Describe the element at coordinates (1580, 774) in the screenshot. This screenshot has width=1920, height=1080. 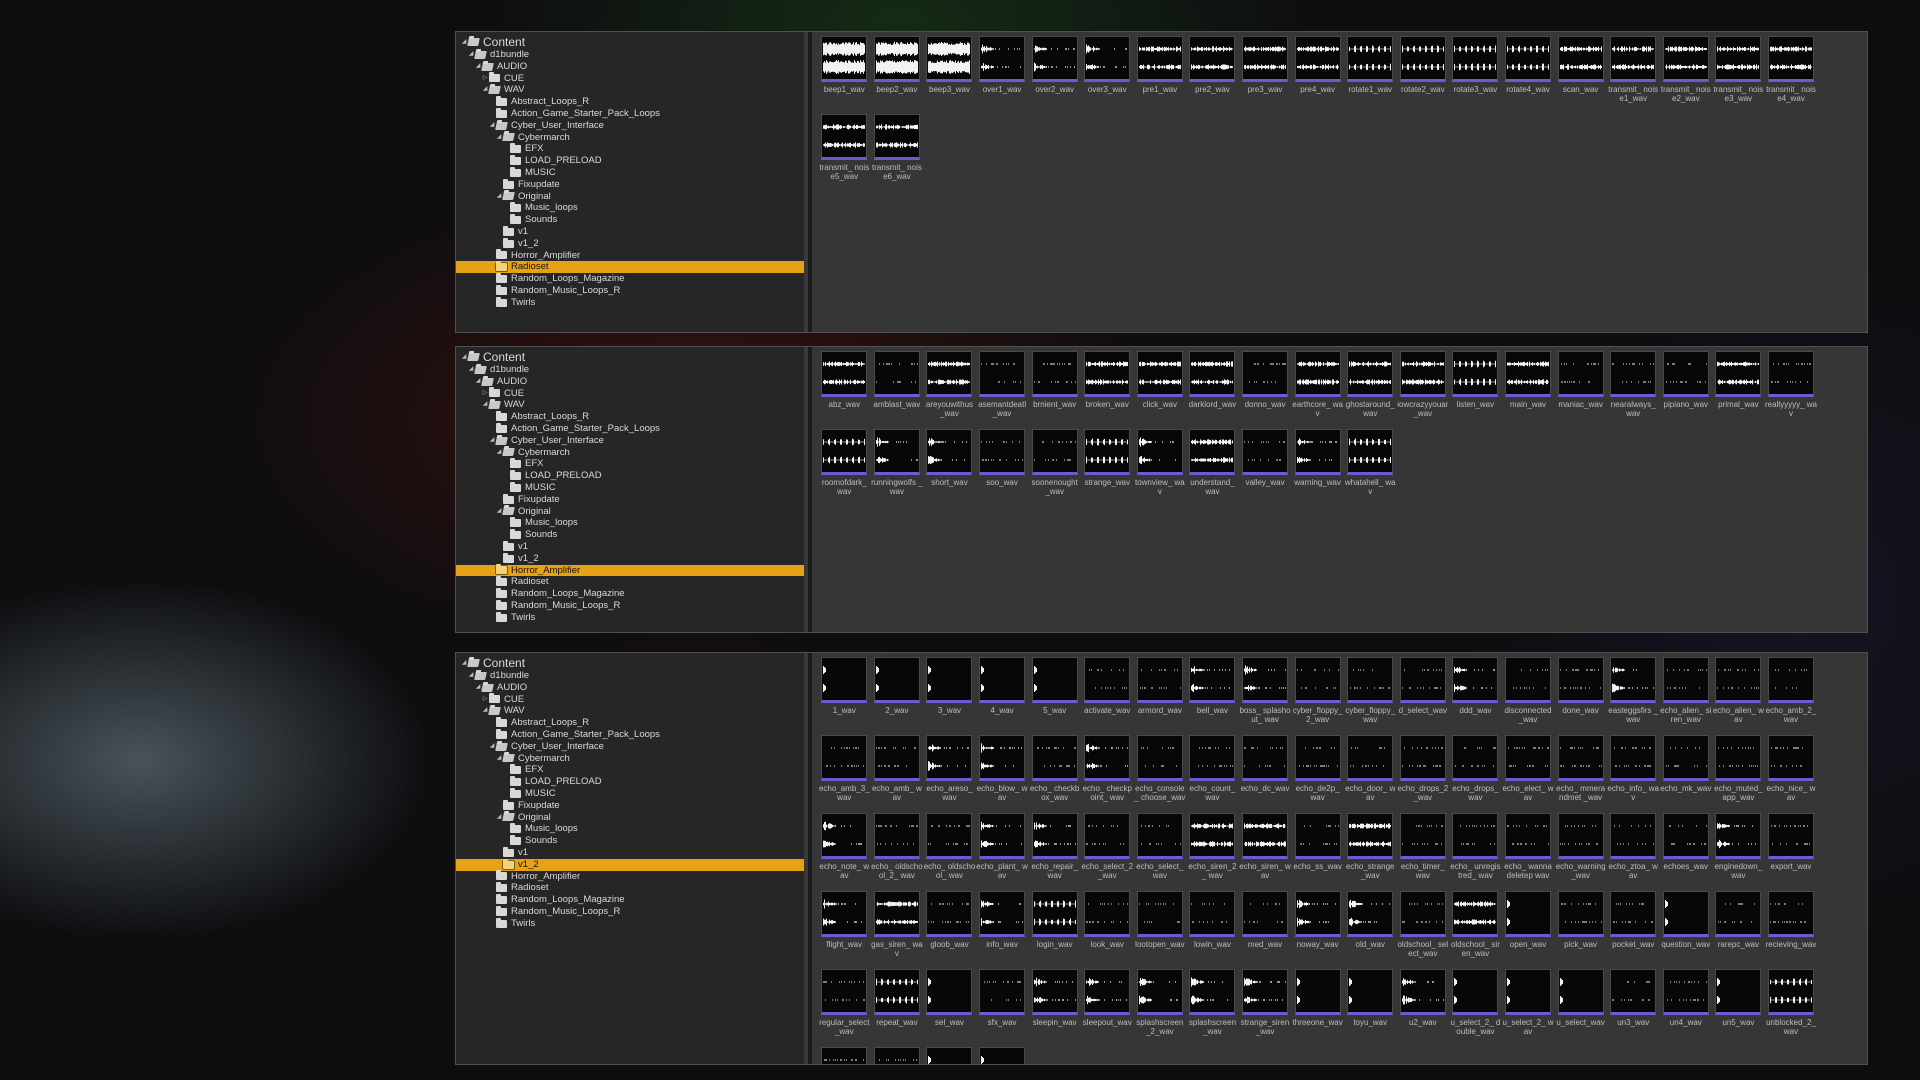
I see `sound-asset: echo_ mmerandmet _wav` at that location.